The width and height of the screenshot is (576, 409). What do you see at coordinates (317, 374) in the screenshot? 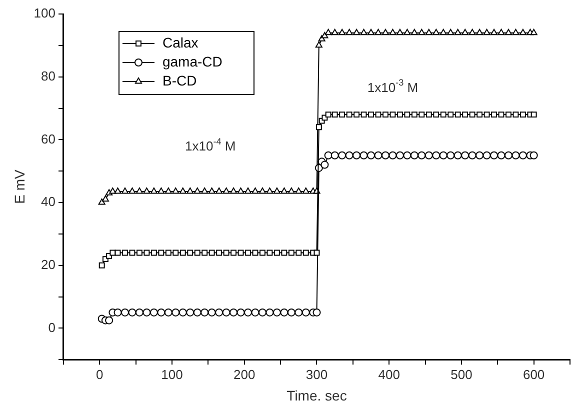
I see `x-tick-label: 300` at bounding box center [317, 374].